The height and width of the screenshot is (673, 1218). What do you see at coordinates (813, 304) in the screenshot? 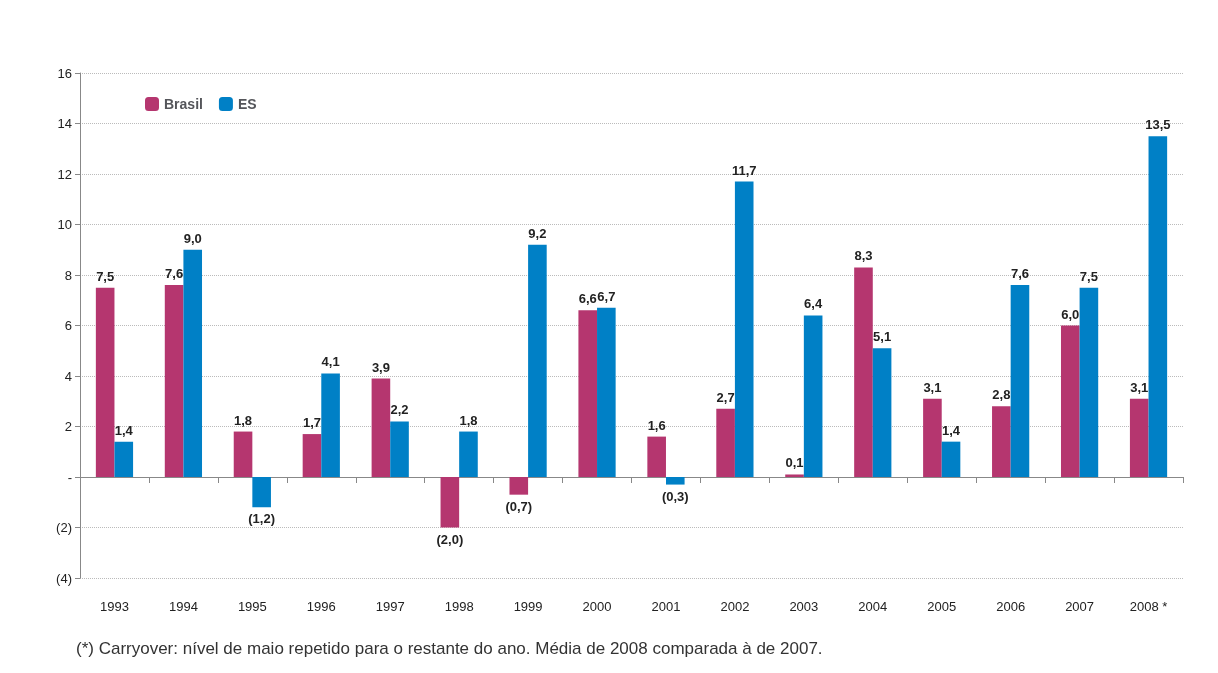
I see `data-label: 6,4` at bounding box center [813, 304].